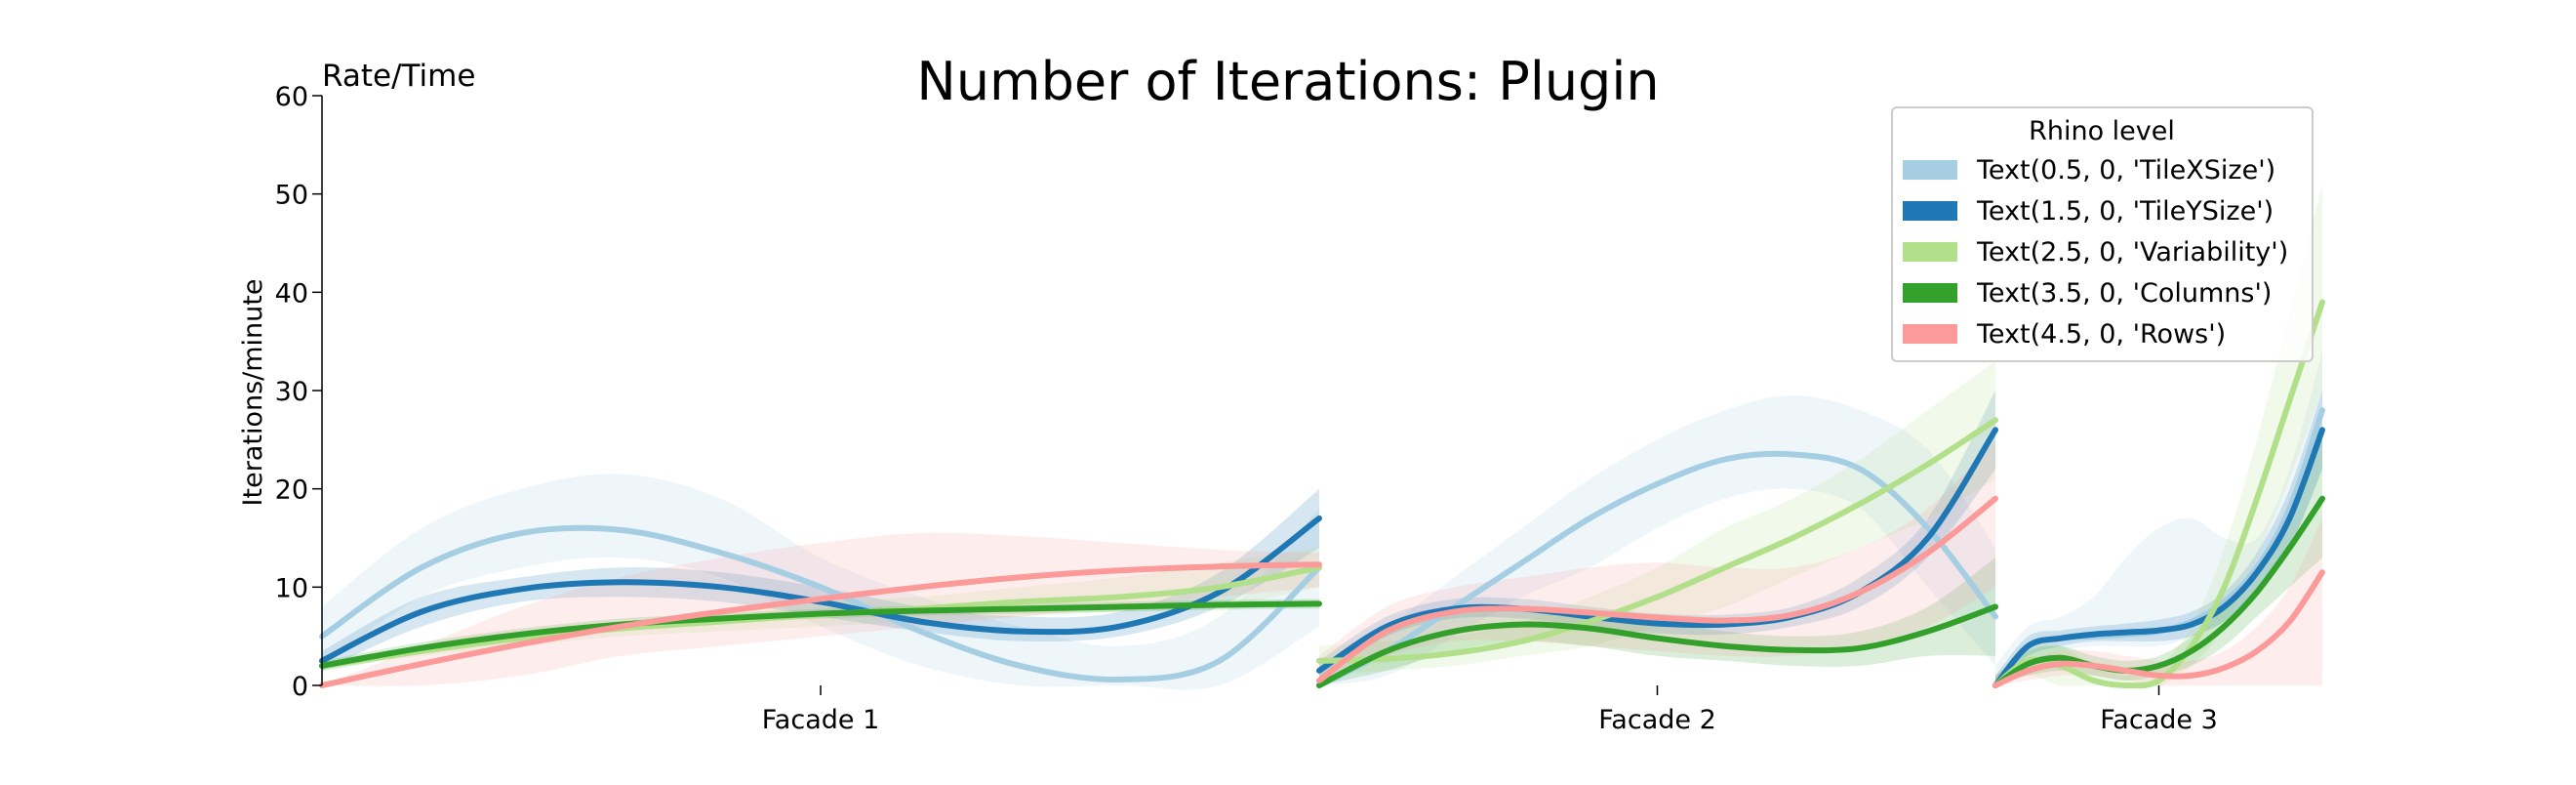 This screenshot has width=2576, height=785. Describe the element at coordinates (2125, 211) in the screenshot. I see `legend-label-2: Text(1.5, 0, 'TileYSize')` at that location.